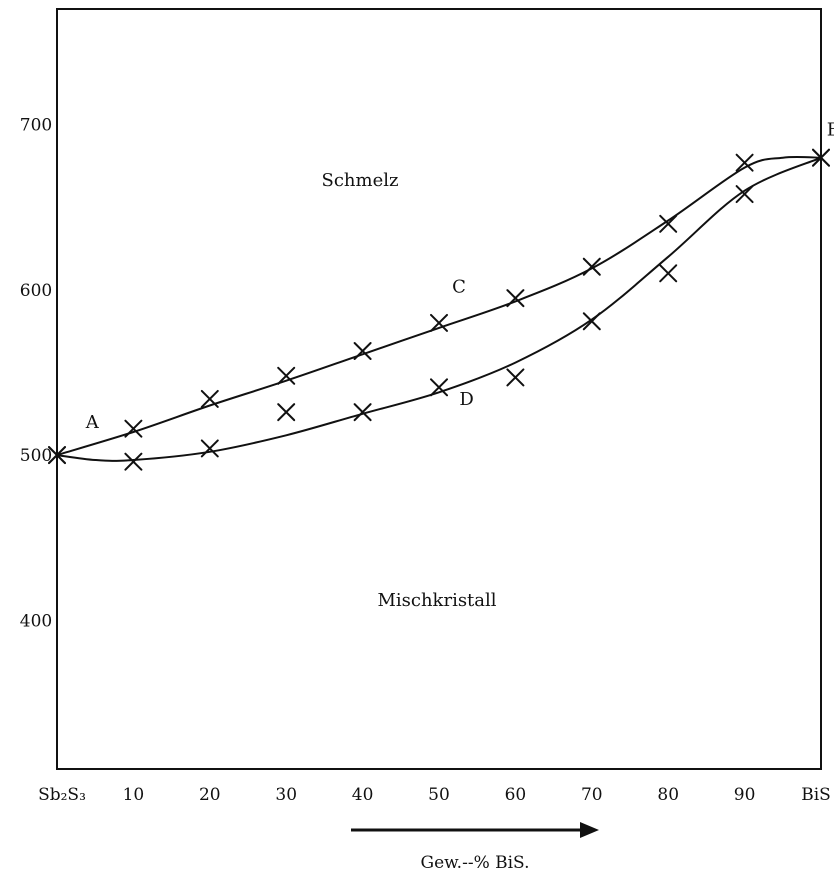  What do you see at coordinates (466, 399) in the screenshot?
I see `point-label: D` at bounding box center [466, 399].